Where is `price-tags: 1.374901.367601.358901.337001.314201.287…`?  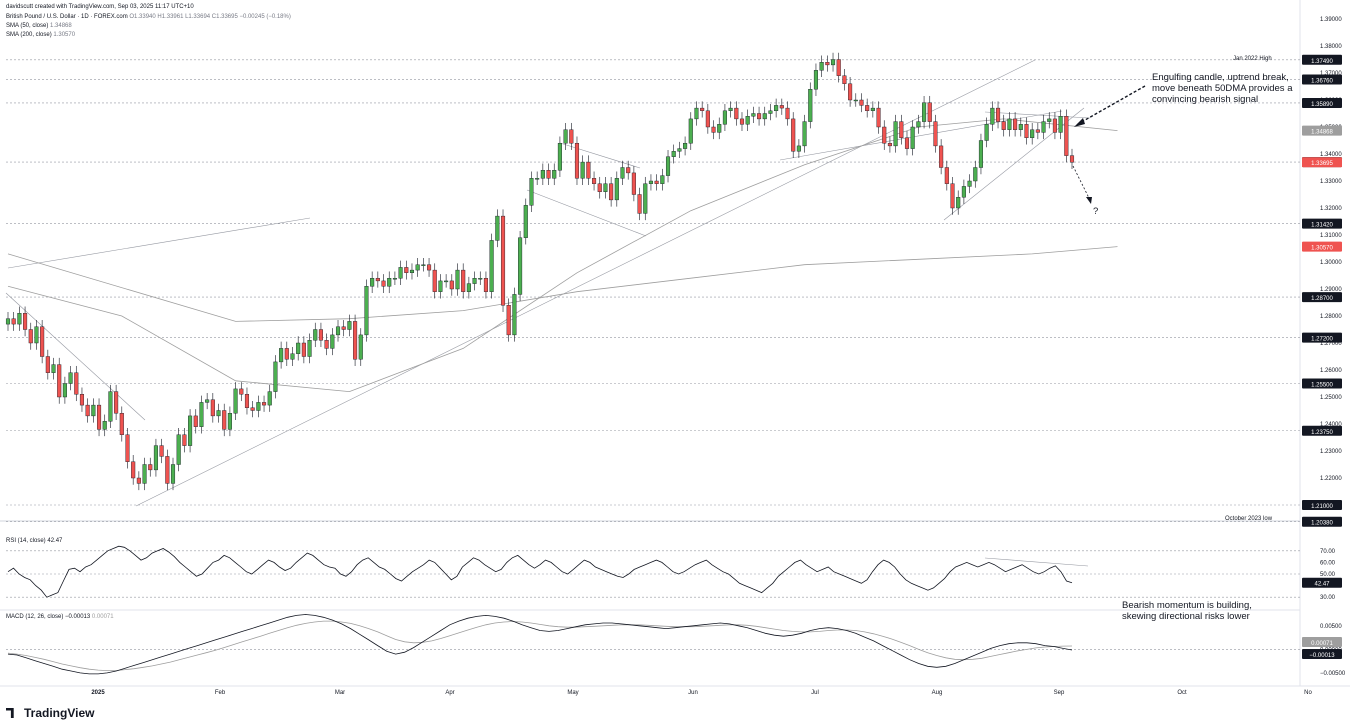 price-tags: 1.374901.367601.358901.337001.314201.287… is located at coordinates (1322, 290).